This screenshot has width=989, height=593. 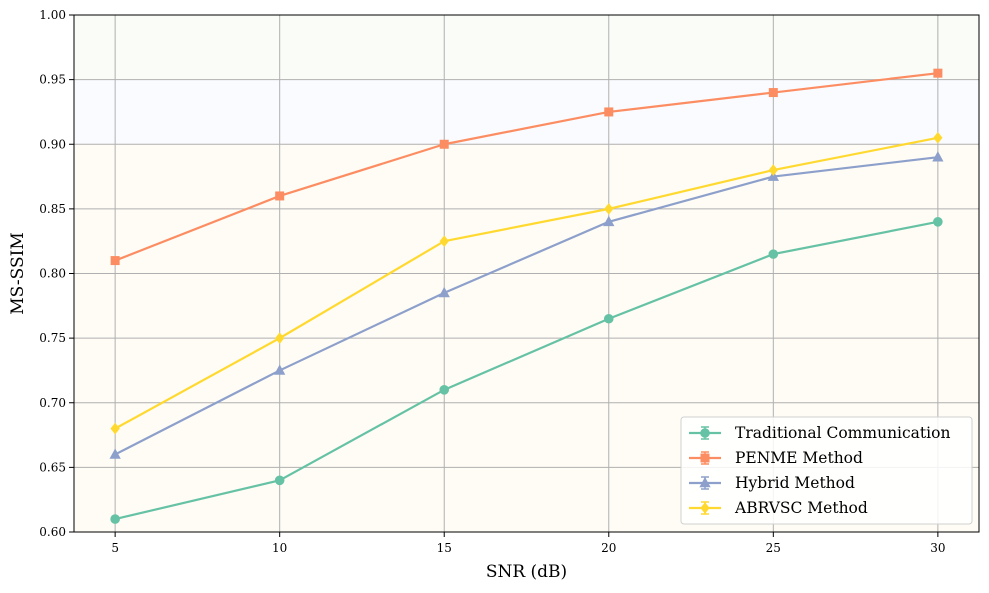 What do you see at coordinates (444, 548) in the screenshot?
I see `x-tick-label: 15` at bounding box center [444, 548].